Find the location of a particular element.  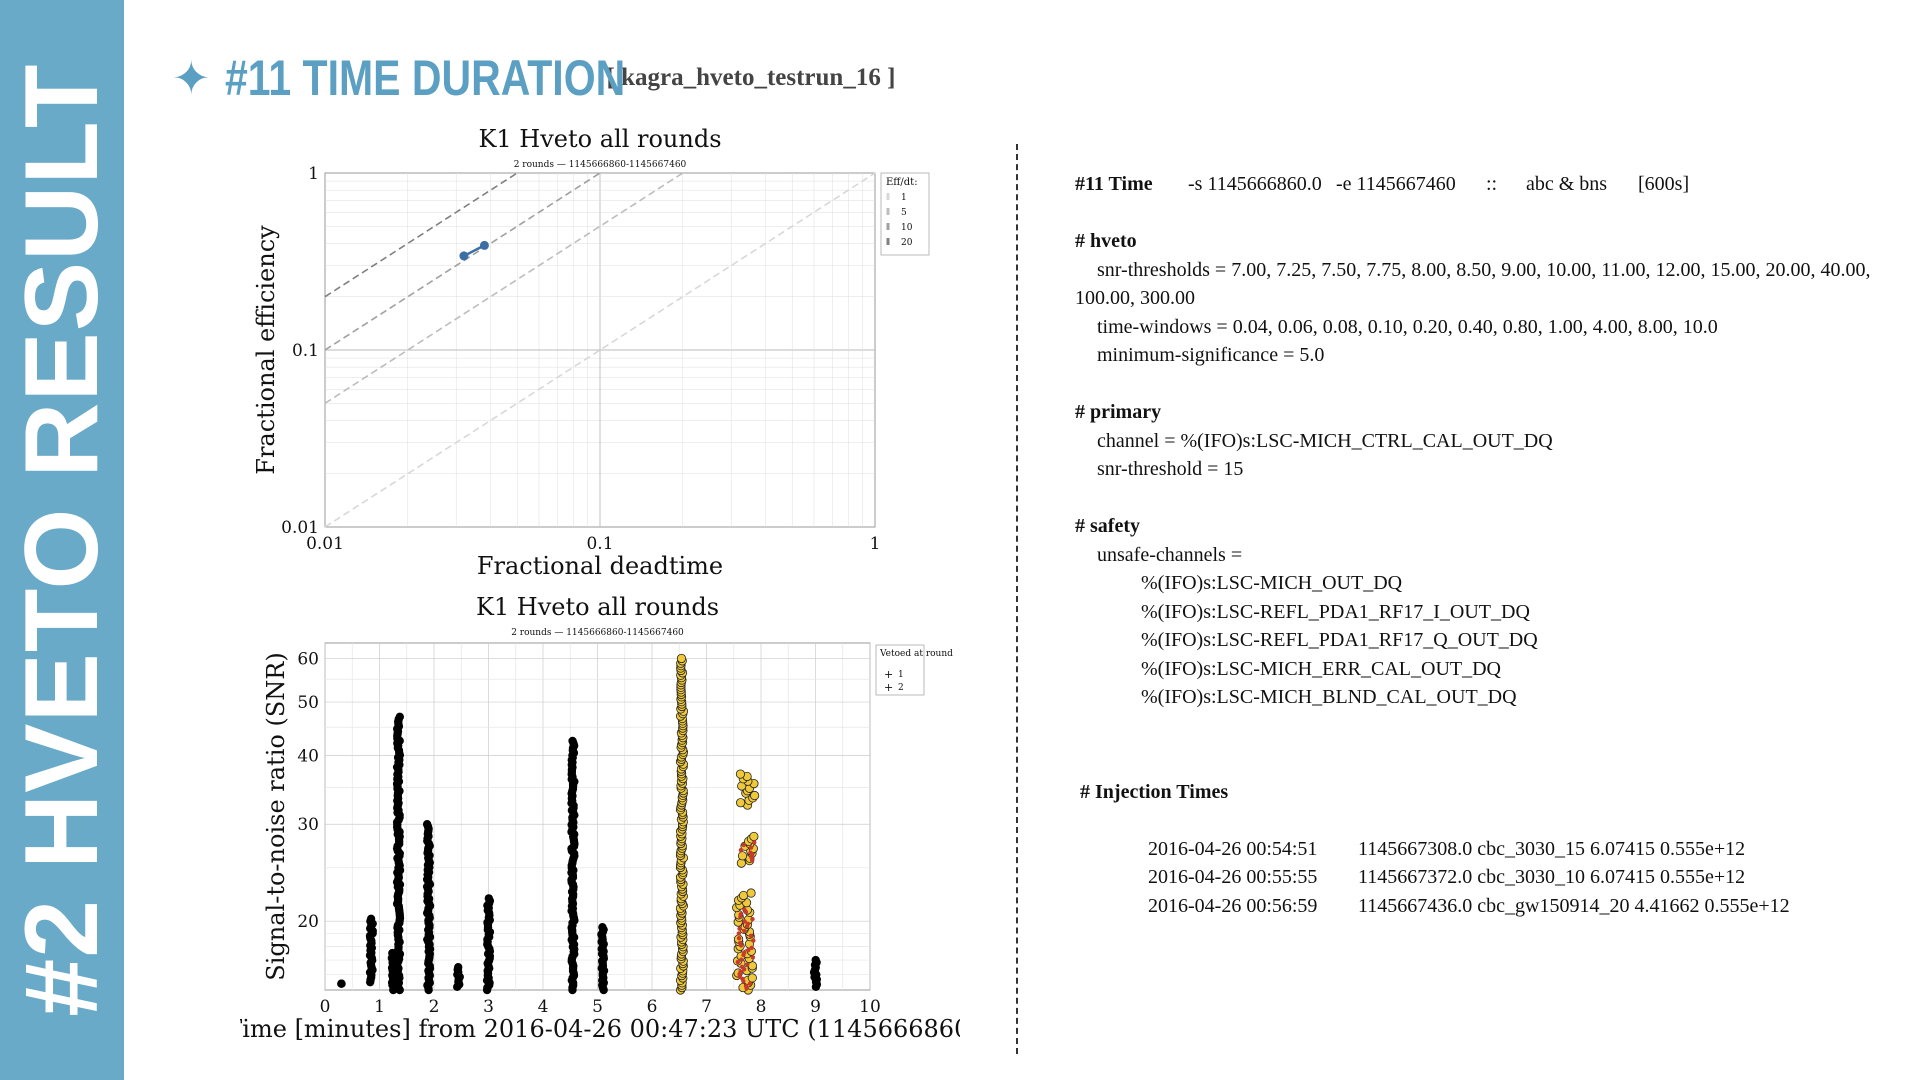

unsafe-label: unsafe-channels = is located at coordinates (1170, 554).